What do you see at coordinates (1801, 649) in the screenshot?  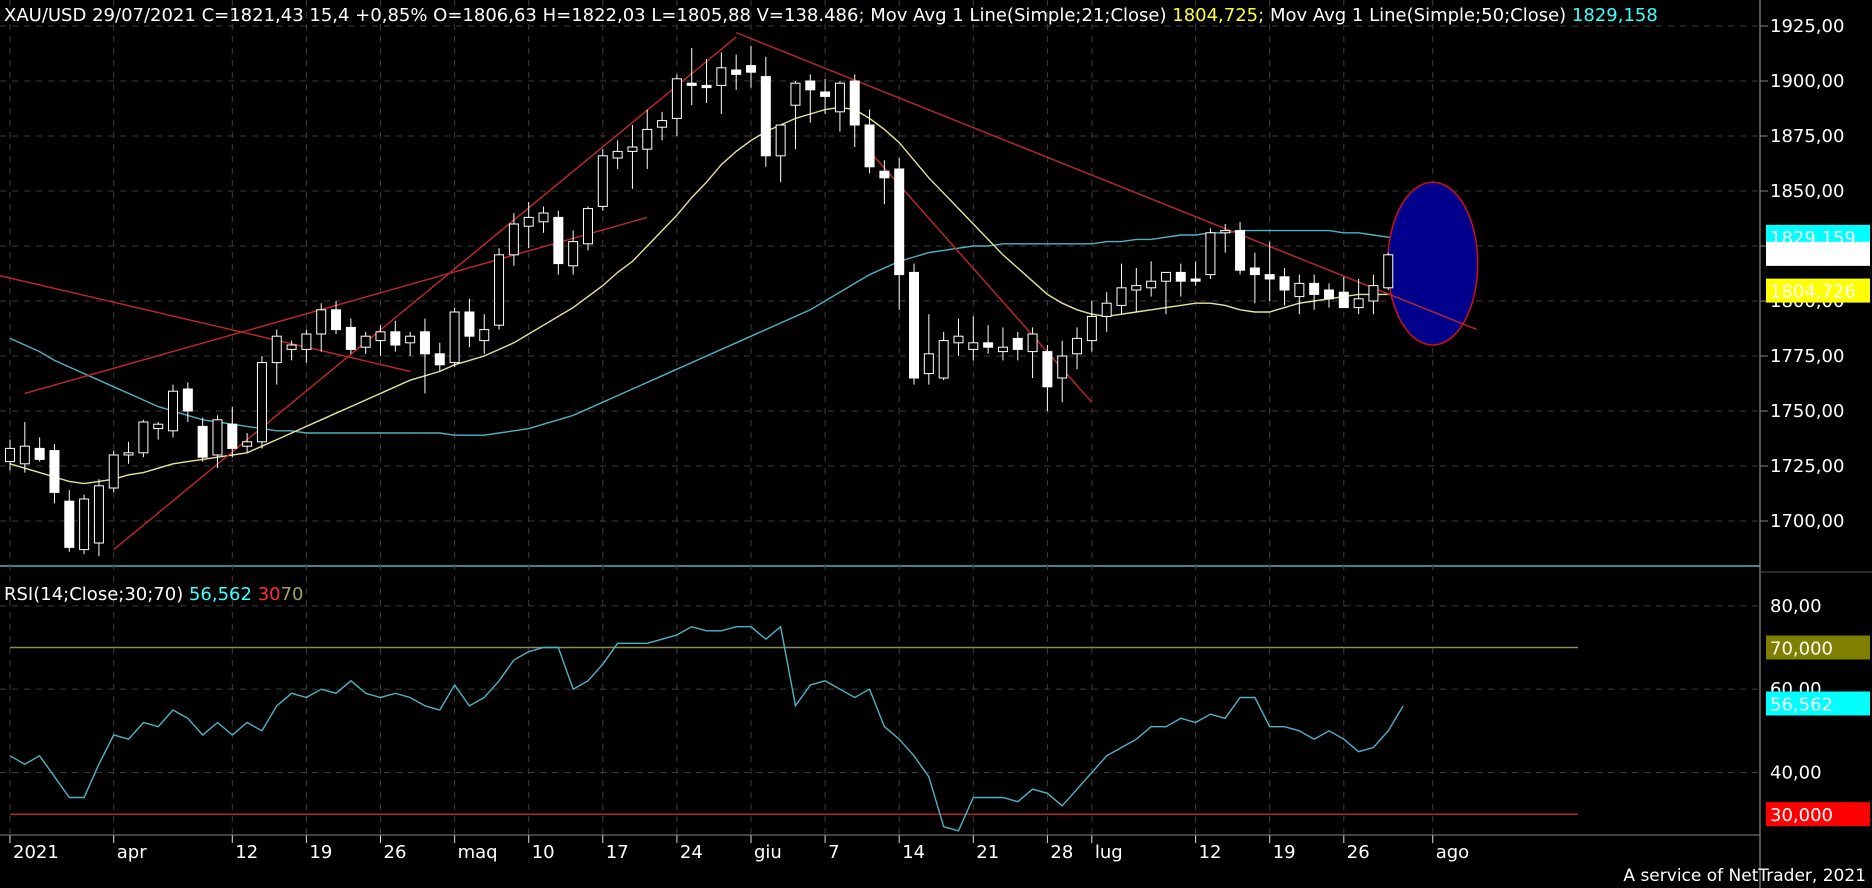 I see `rsi-70-badge: 70,000` at bounding box center [1801, 649].